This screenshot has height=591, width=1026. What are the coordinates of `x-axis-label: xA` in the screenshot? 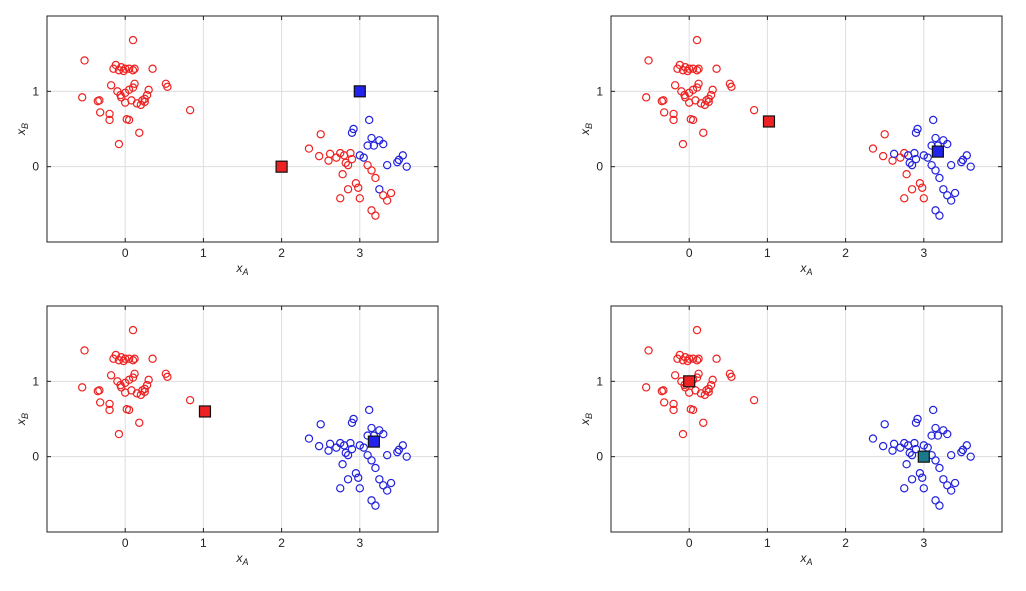 It's located at (241, 559).